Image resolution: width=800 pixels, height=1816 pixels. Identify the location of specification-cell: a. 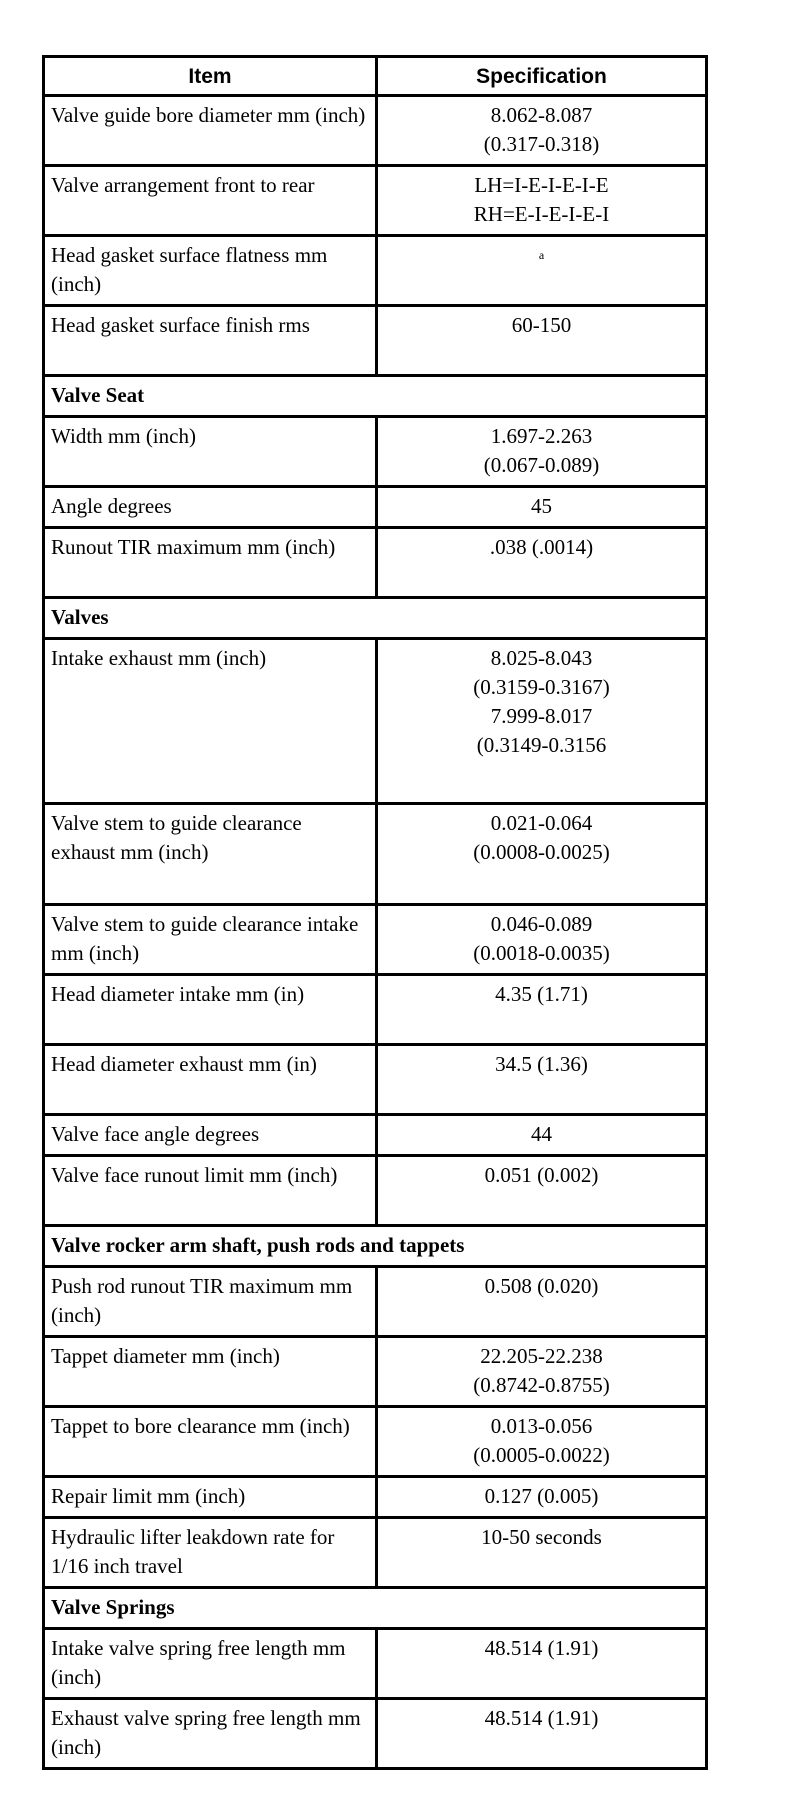
(541, 270).